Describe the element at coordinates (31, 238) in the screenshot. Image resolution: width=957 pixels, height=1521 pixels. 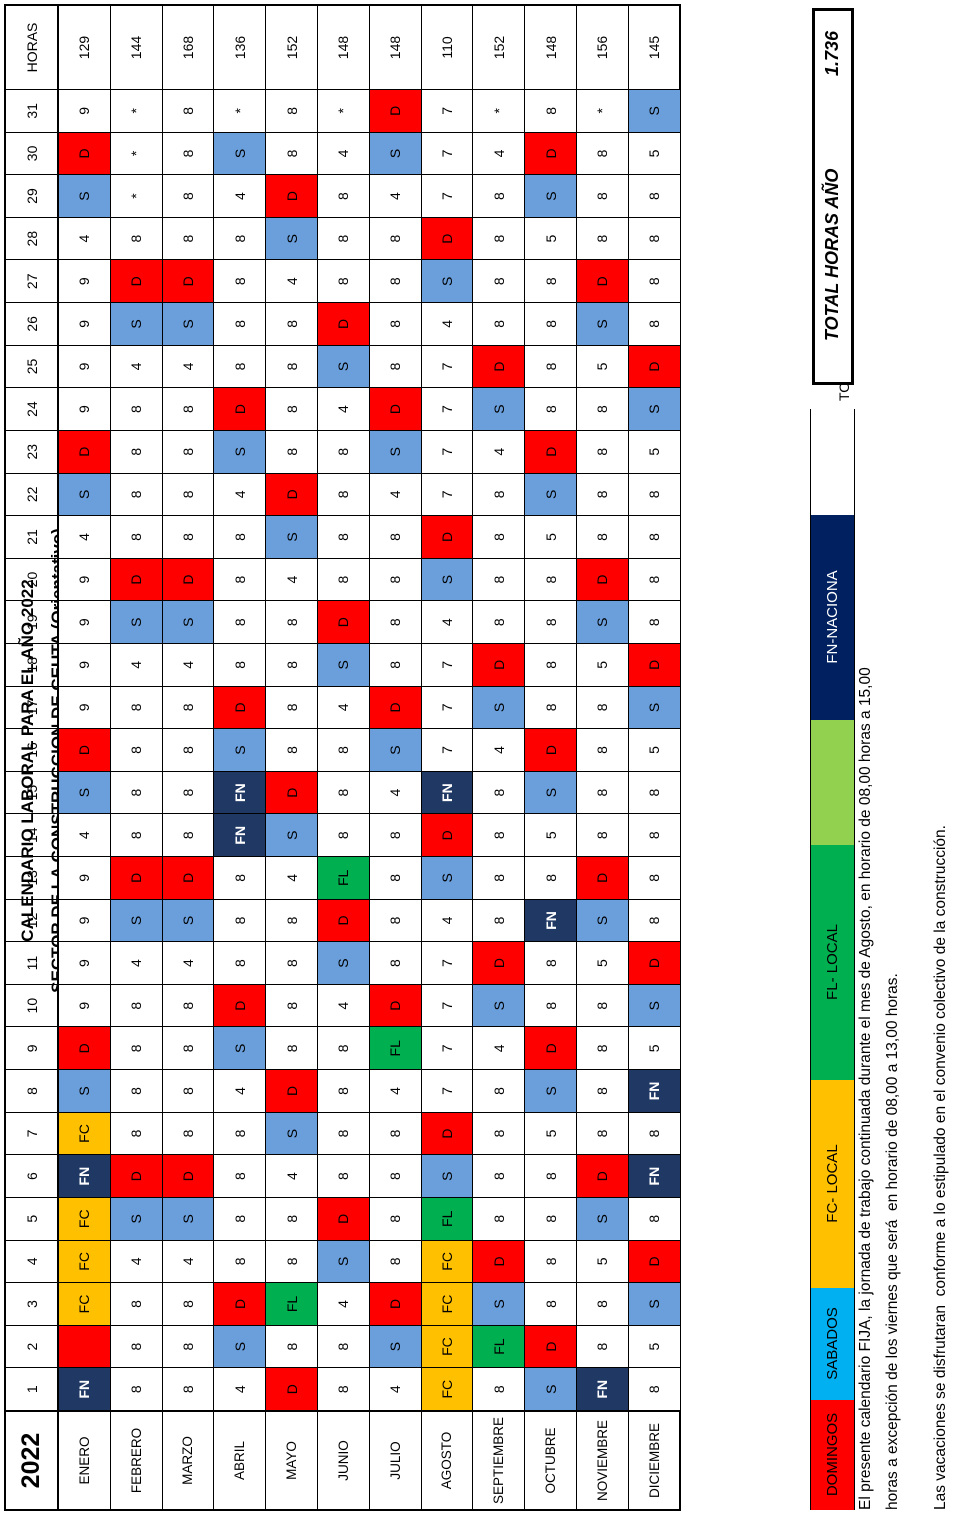
I see `day-header: 28` at that location.